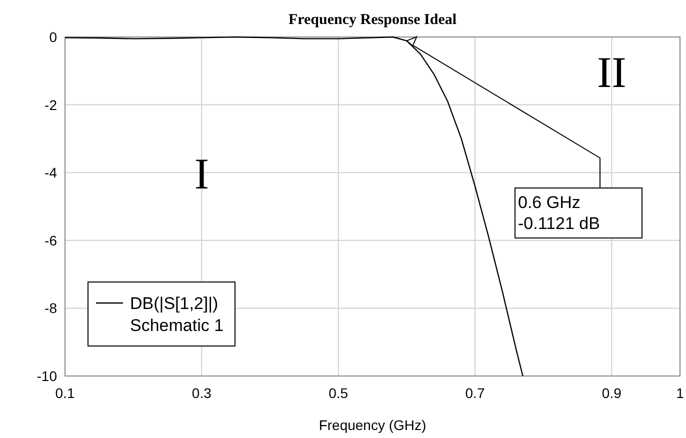 The height and width of the screenshot is (438, 686). Describe the element at coordinates (372, 20) in the screenshot. I see `chart-title: Frequency Response Ideal` at that location.